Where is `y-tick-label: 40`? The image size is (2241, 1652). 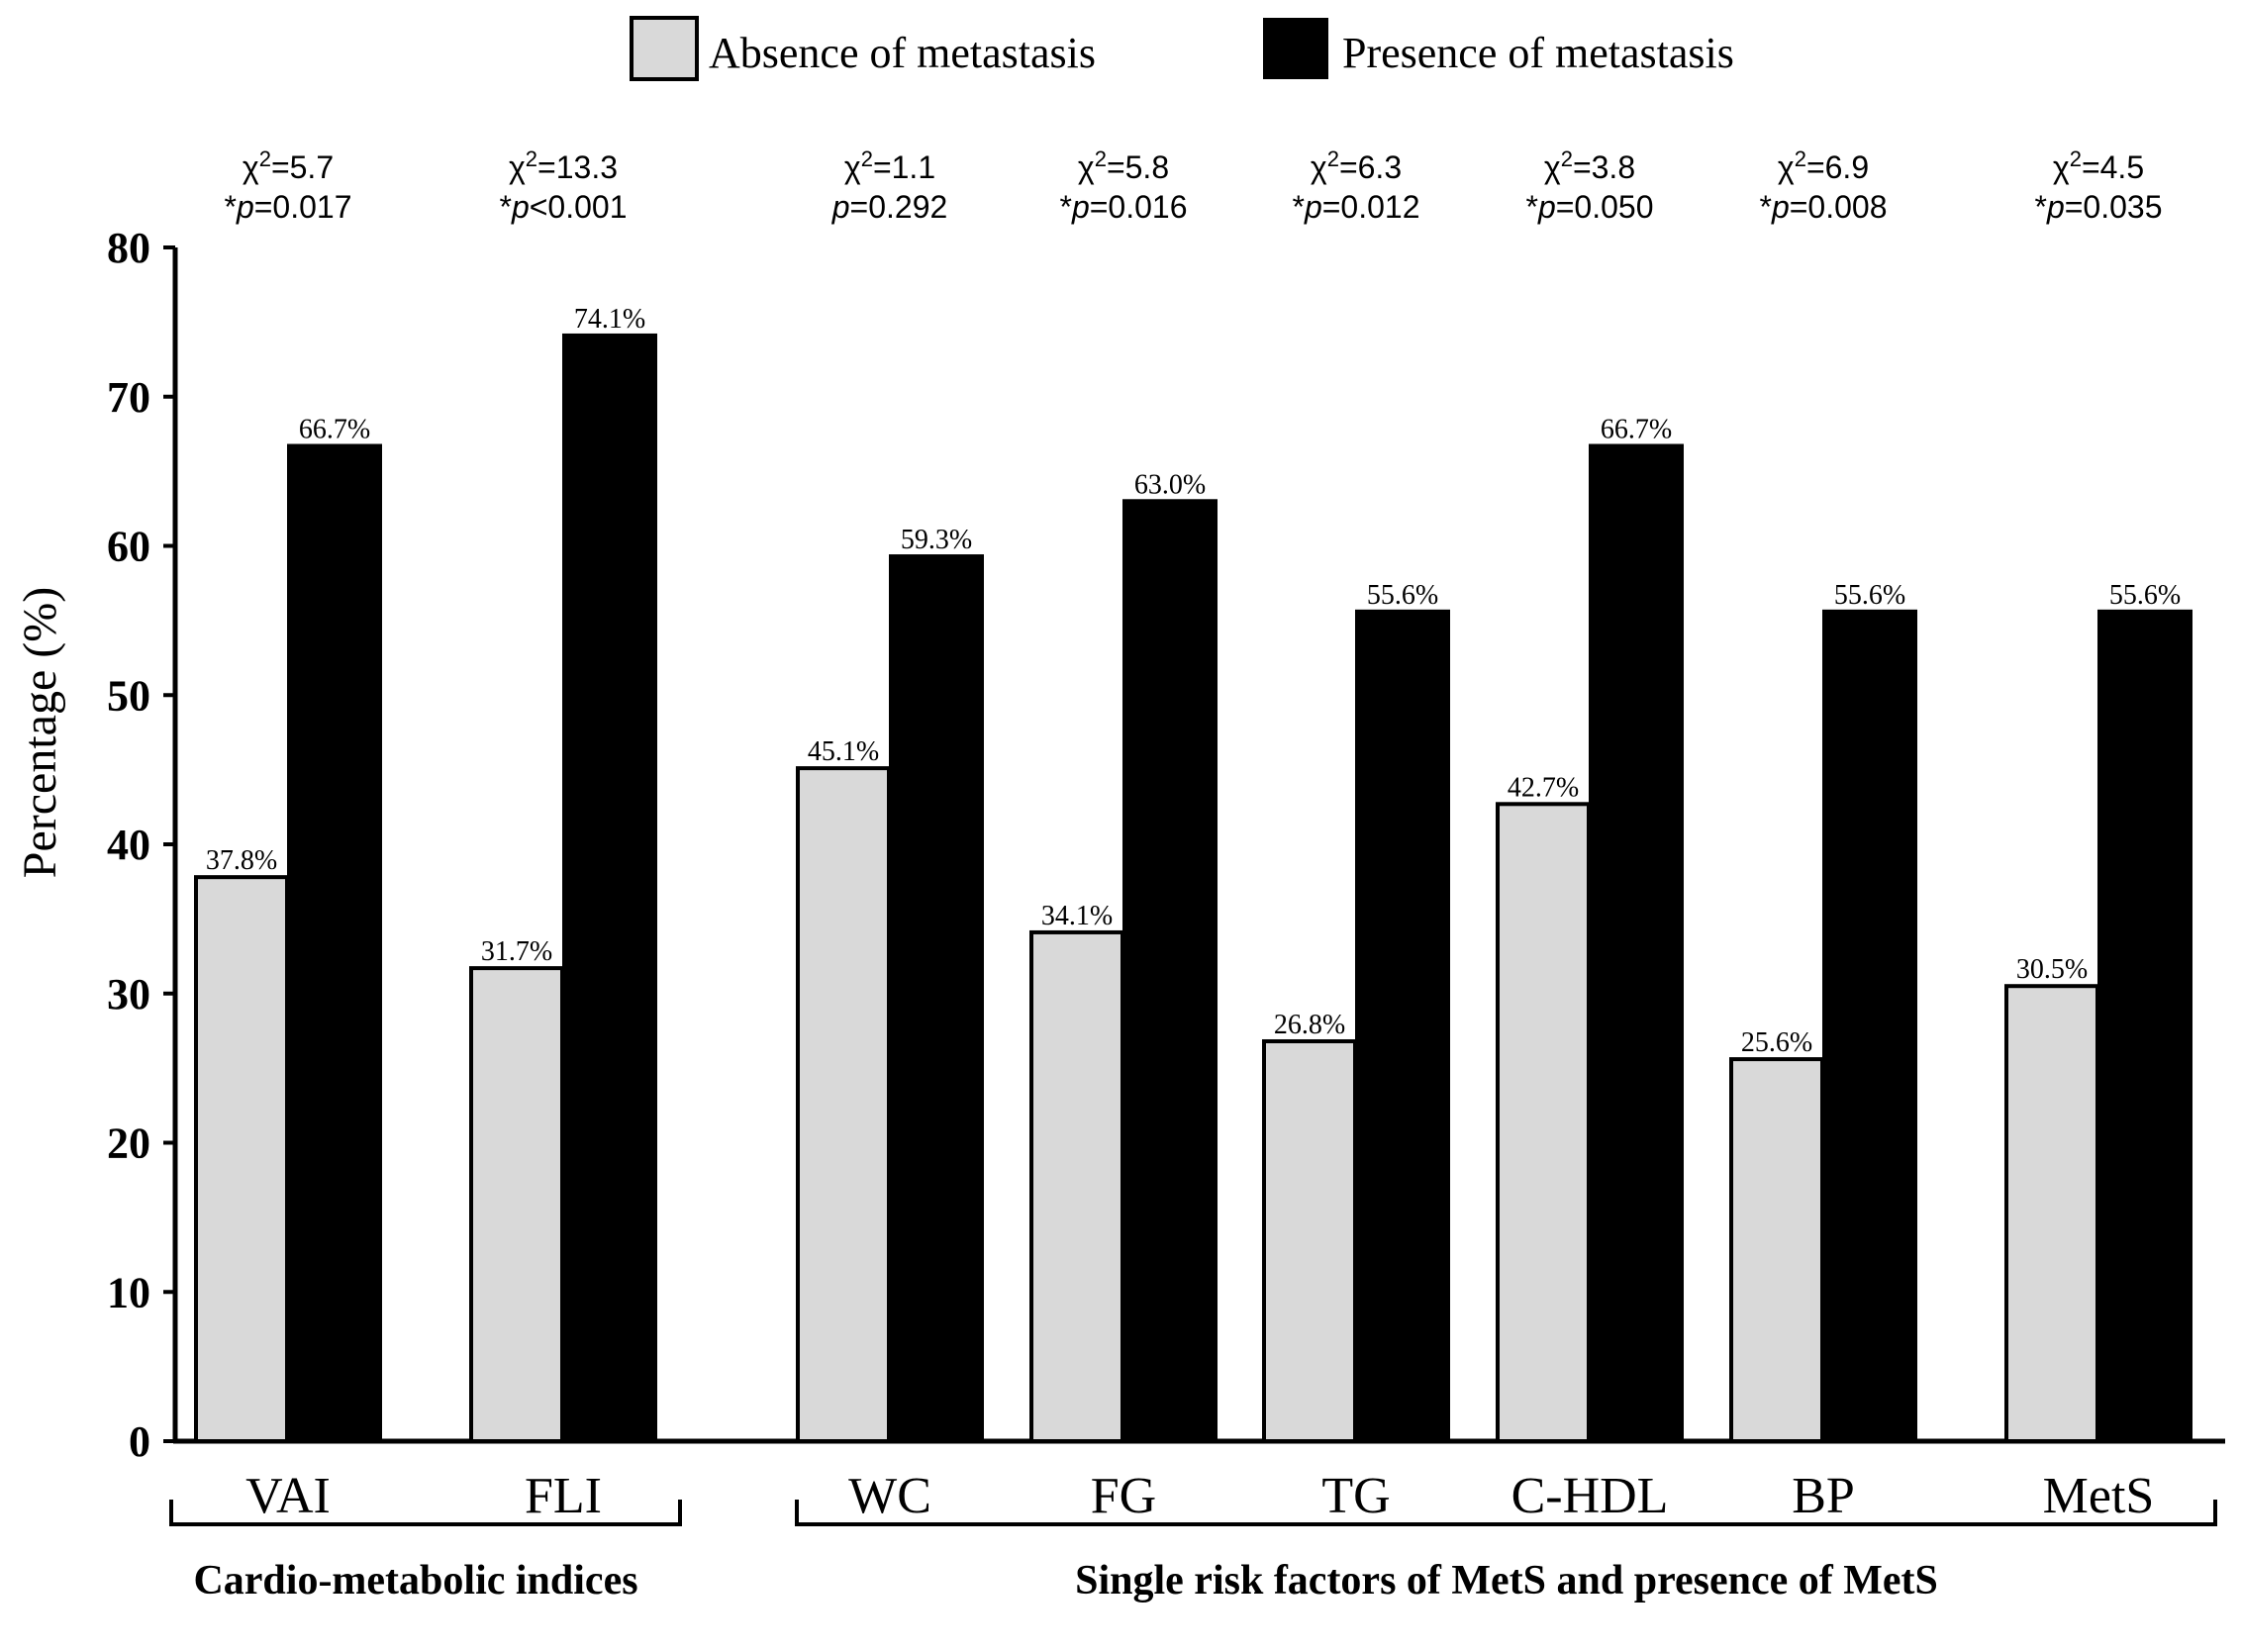 y-tick-label: 40 is located at coordinates (128, 845).